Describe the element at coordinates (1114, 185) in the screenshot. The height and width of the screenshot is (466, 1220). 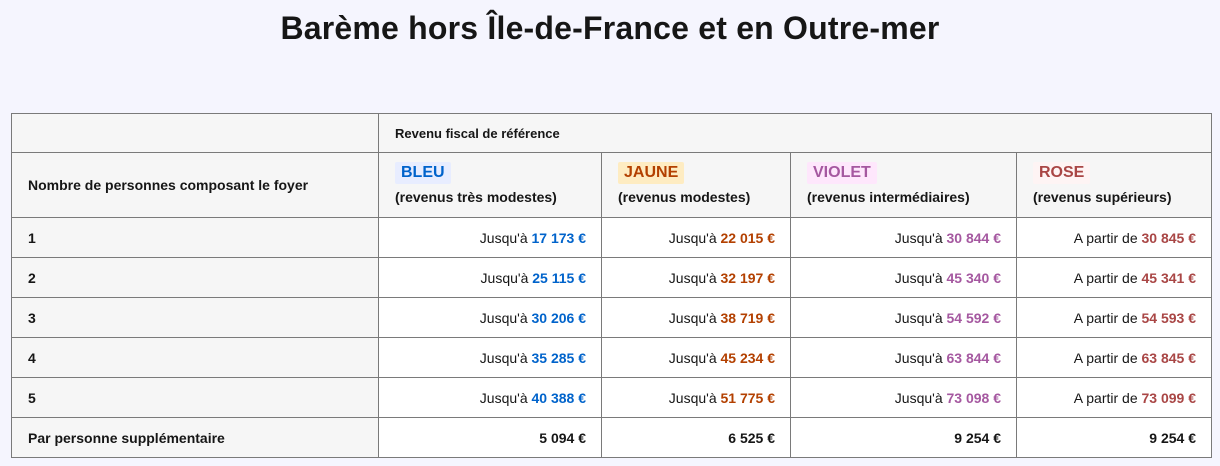
I see `category-header-rose: ROSE (revenus supérieurs)` at that location.